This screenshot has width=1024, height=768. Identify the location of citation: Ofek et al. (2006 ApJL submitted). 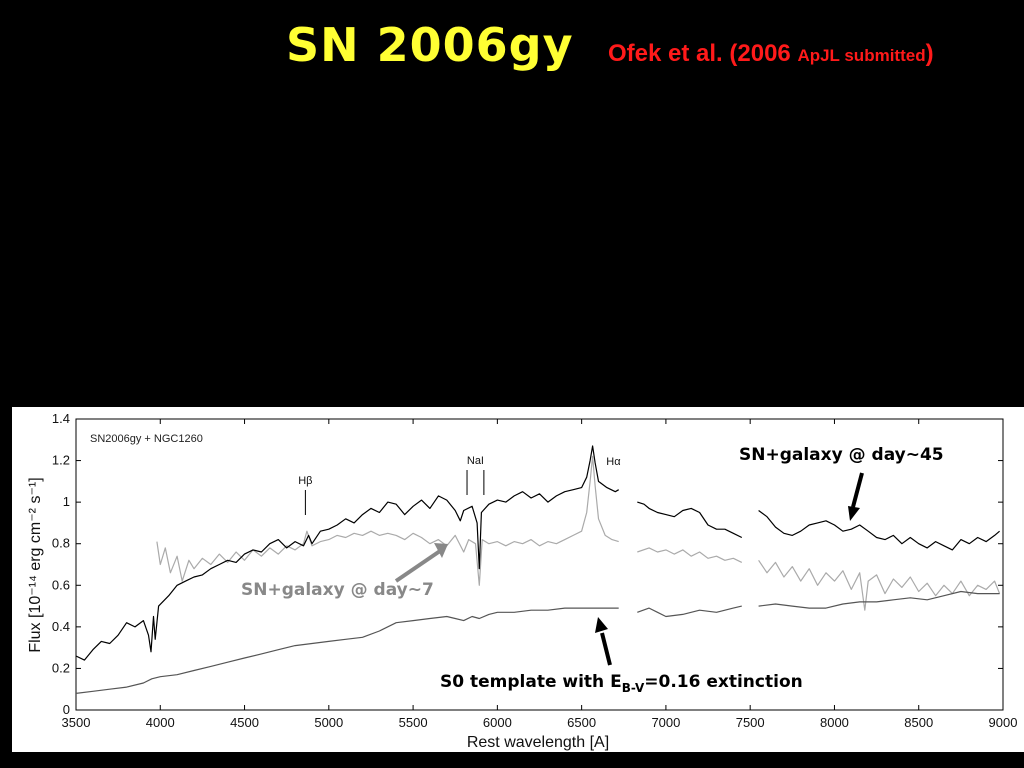
(771, 54).